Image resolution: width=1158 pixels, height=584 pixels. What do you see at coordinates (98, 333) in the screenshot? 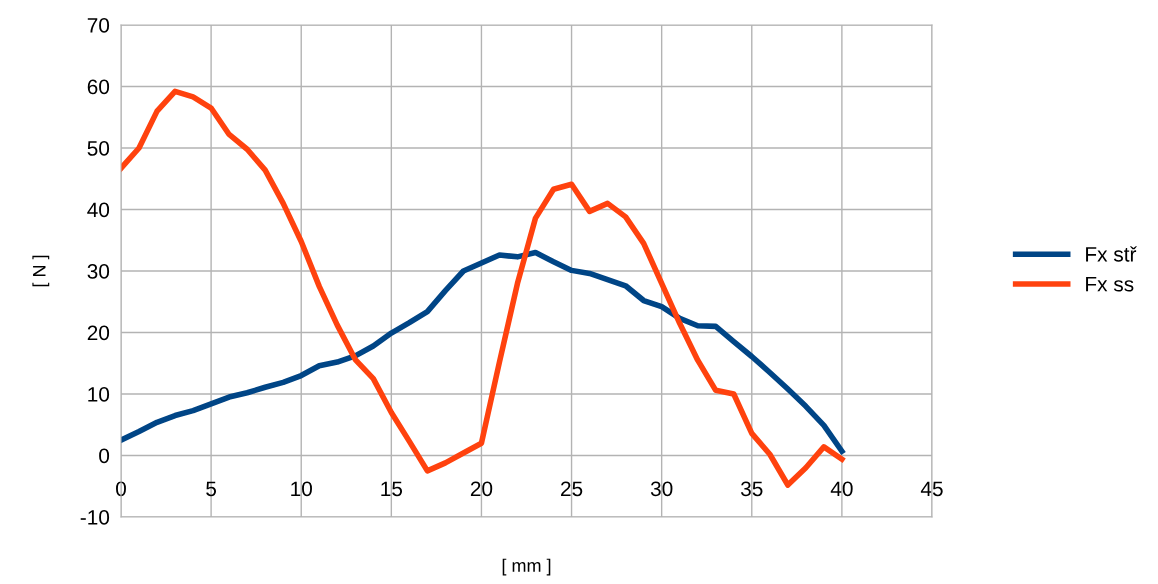
I see `y-tick-label: 20` at bounding box center [98, 333].